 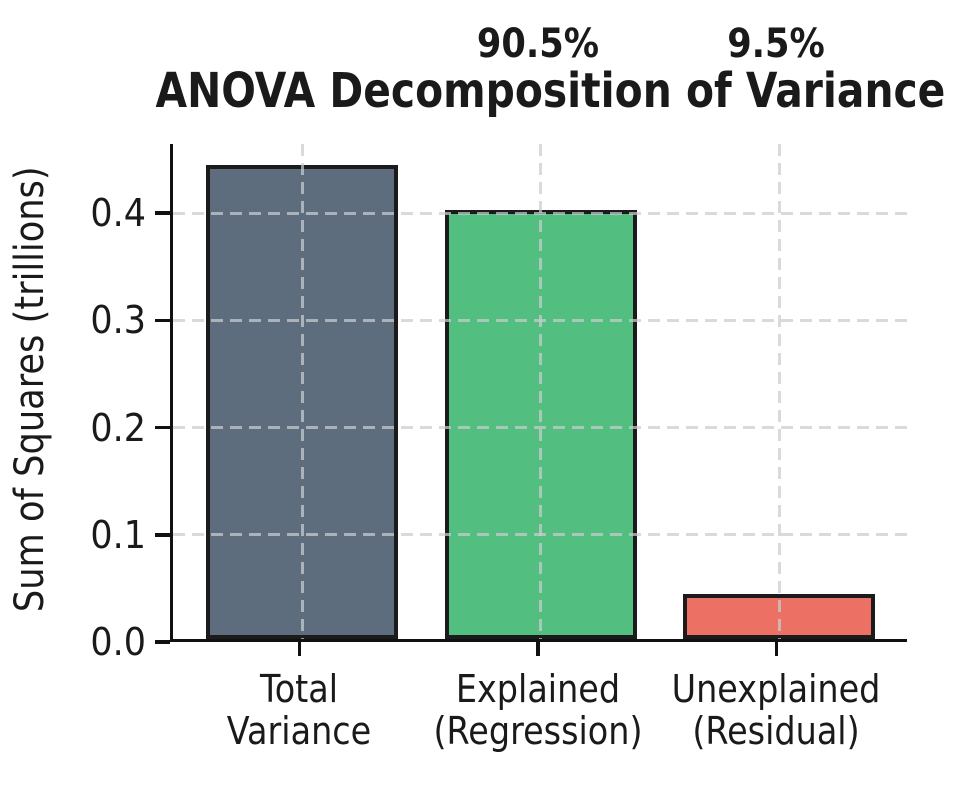 I want to click on x-category-label: Explained (Regression), so click(x=538, y=710).